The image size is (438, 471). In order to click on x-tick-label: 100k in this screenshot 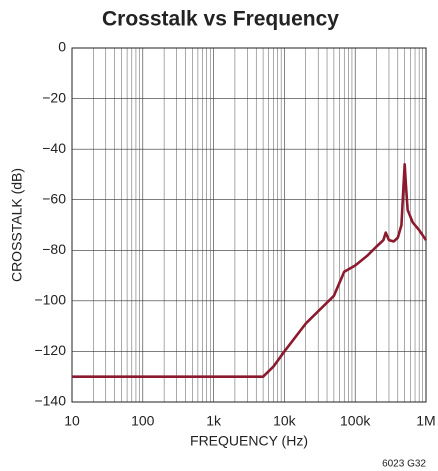, I will do `click(355, 421)`.